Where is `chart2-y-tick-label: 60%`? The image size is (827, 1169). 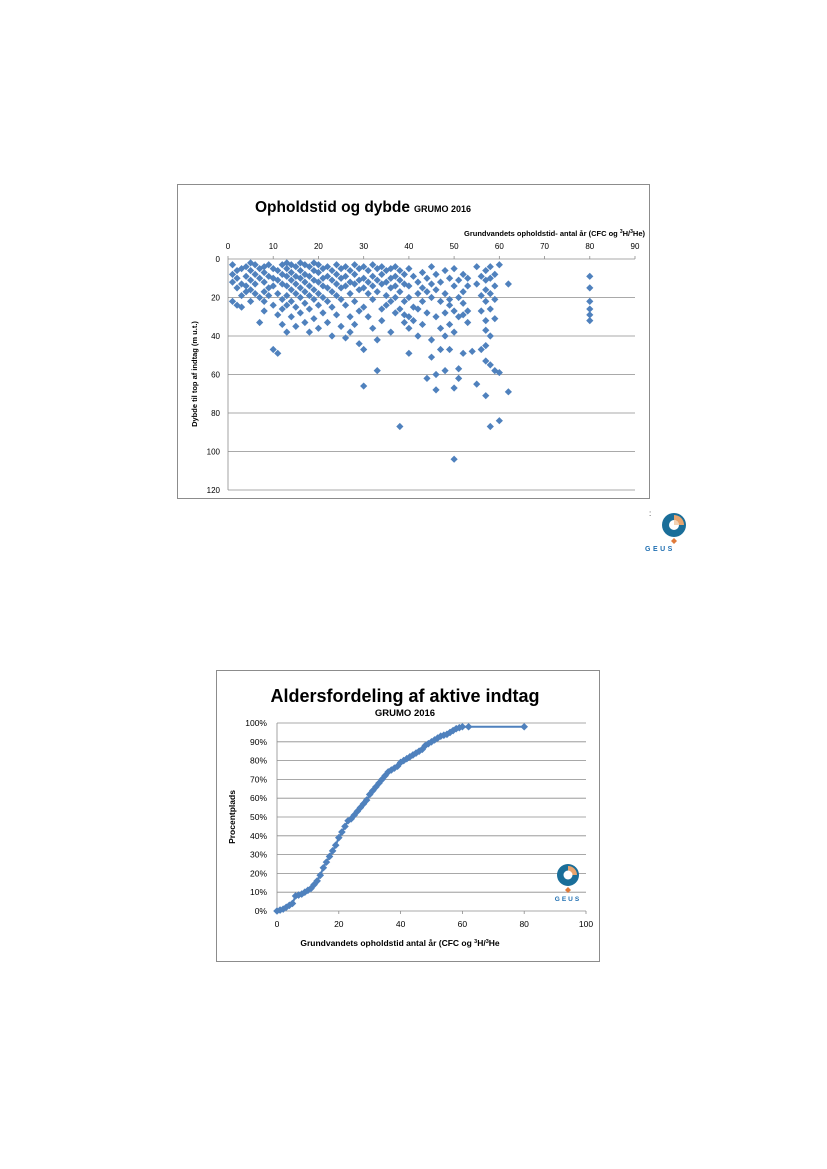 chart2-y-tick-label: 60% is located at coordinates (258, 798).